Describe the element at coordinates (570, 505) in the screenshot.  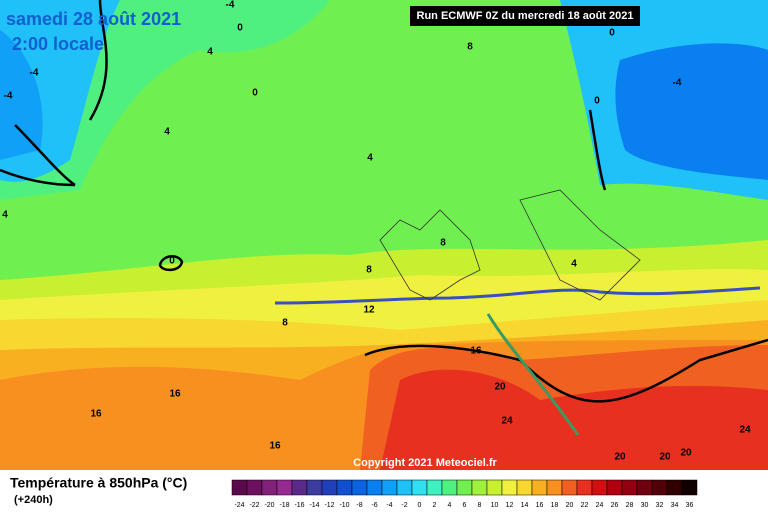
I see `colorbar-label: 20` at that location.